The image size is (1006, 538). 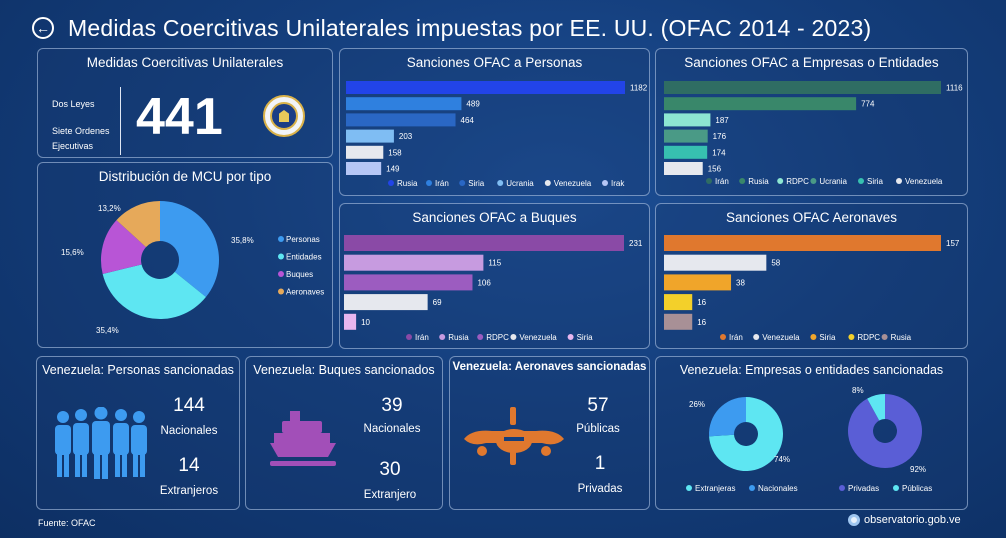 I want to click on venezuela-personas-title: Venezuela: Personas sancionadas, so click(x=138, y=370).